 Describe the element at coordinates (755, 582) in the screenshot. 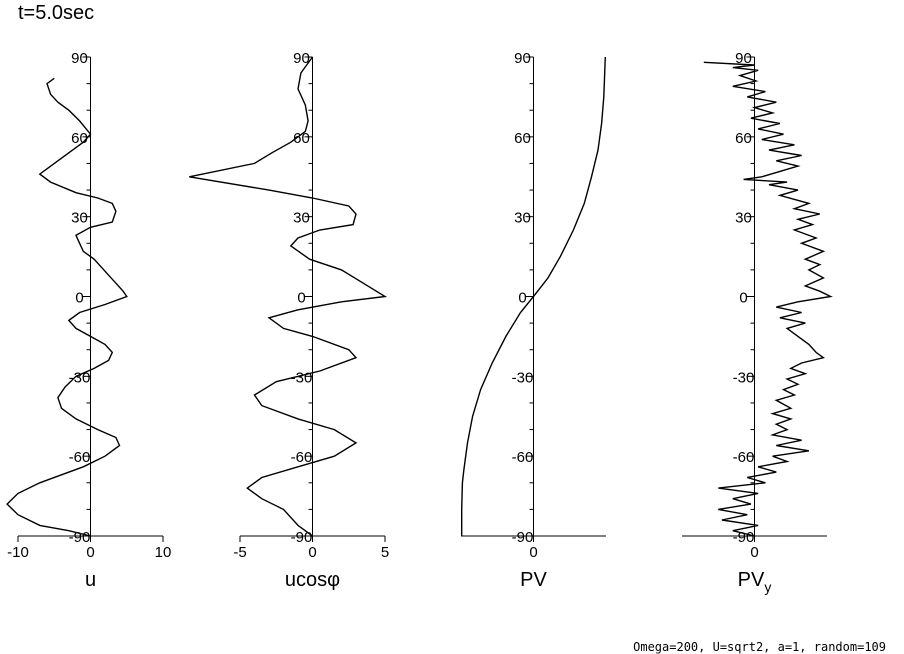

I see `panel-4-axis-label: PVy` at that location.